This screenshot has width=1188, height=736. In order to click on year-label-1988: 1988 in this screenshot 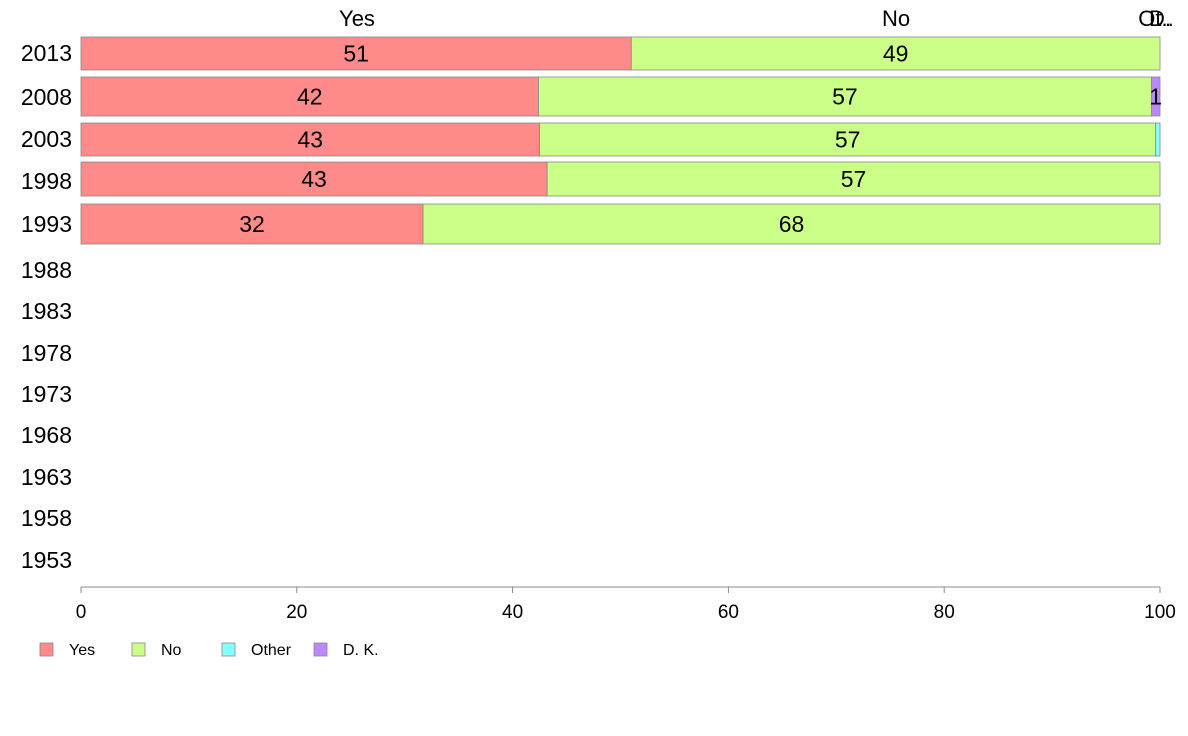, I will do `click(46, 270)`.